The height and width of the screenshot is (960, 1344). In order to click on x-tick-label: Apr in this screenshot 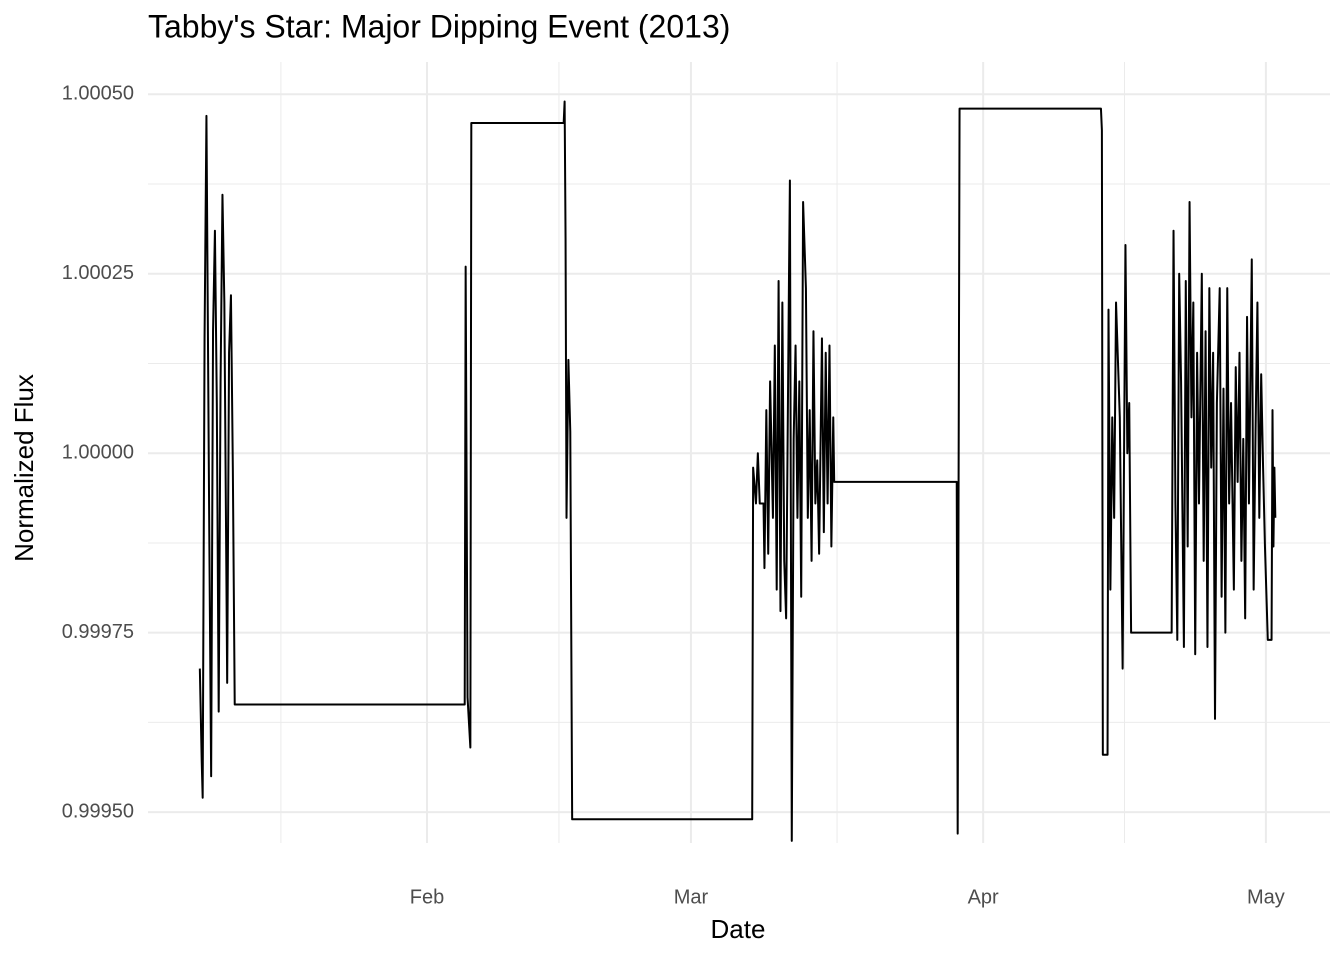, I will do `click(983, 897)`.